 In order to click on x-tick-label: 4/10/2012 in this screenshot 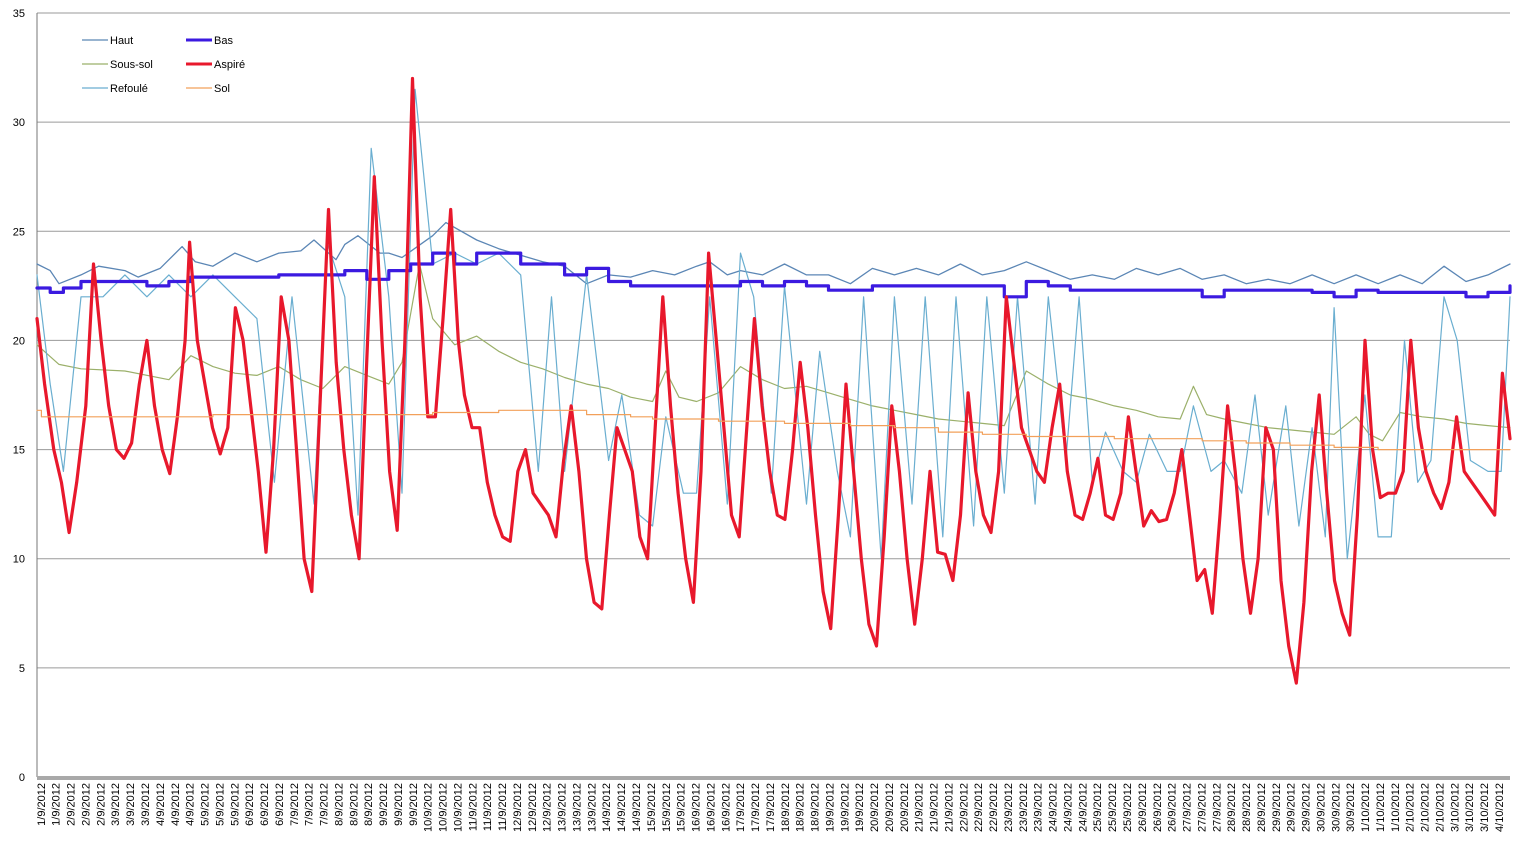, I will do `click(1500, 807)`.